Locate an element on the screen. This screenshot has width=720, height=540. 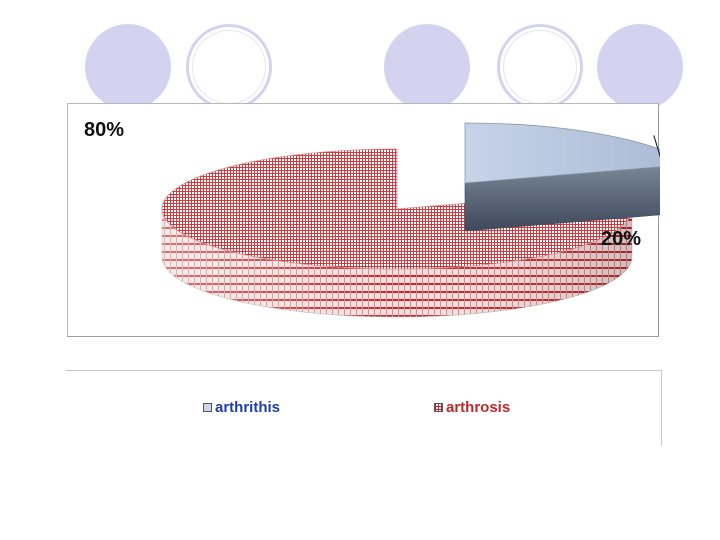
pie-slice-arthrosis is located at coordinates (397, 209).